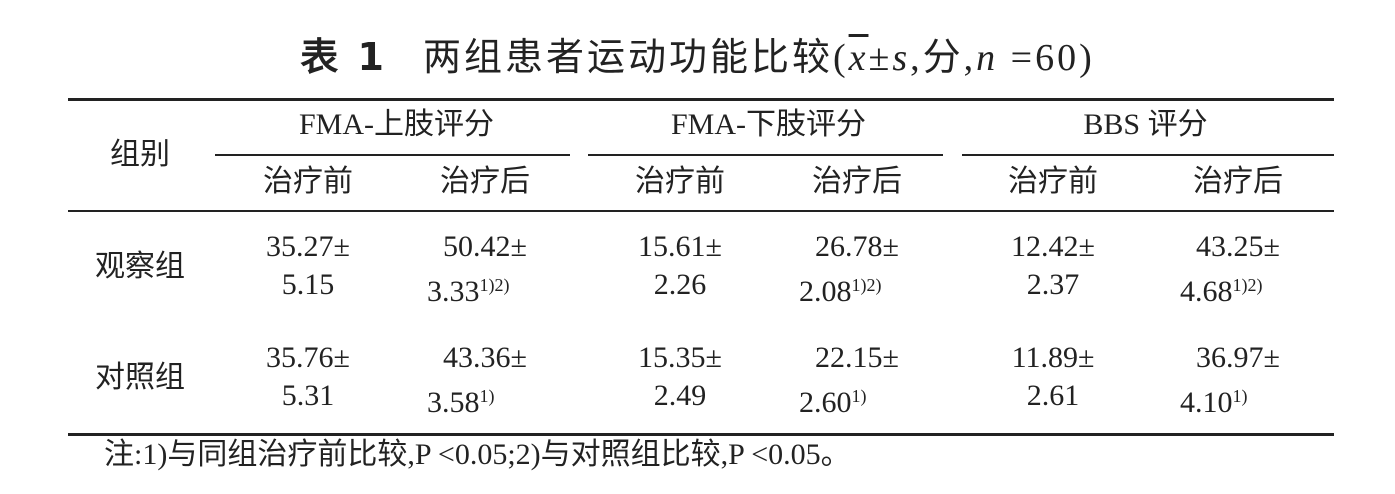 The image size is (1395, 494). I want to click on cell-sd-value: 2.61, so click(1053, 395).